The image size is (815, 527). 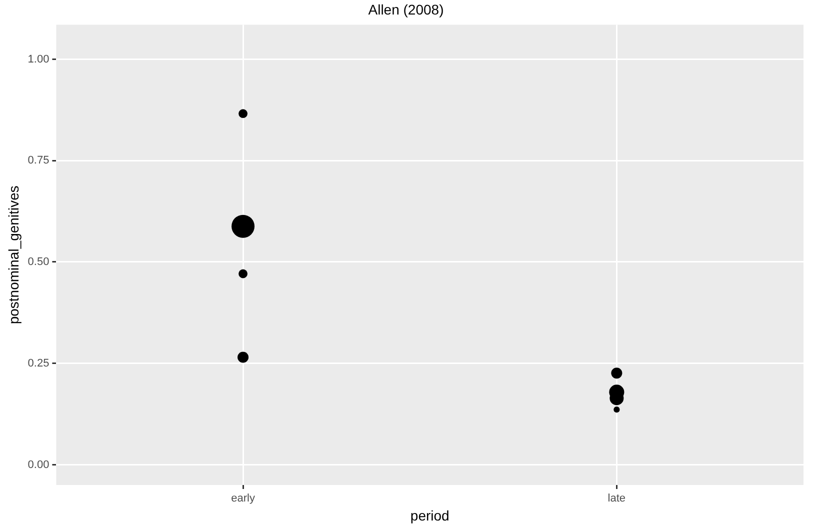 I want to click on x-tick-label: late, so click(x=617, y=498).